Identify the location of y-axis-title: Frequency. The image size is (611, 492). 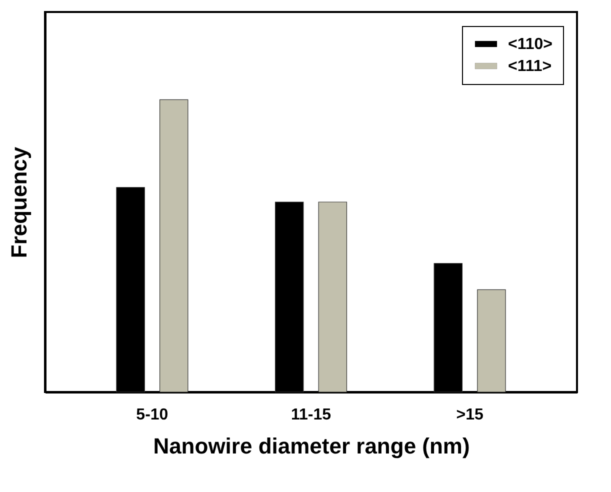
(19, 202).